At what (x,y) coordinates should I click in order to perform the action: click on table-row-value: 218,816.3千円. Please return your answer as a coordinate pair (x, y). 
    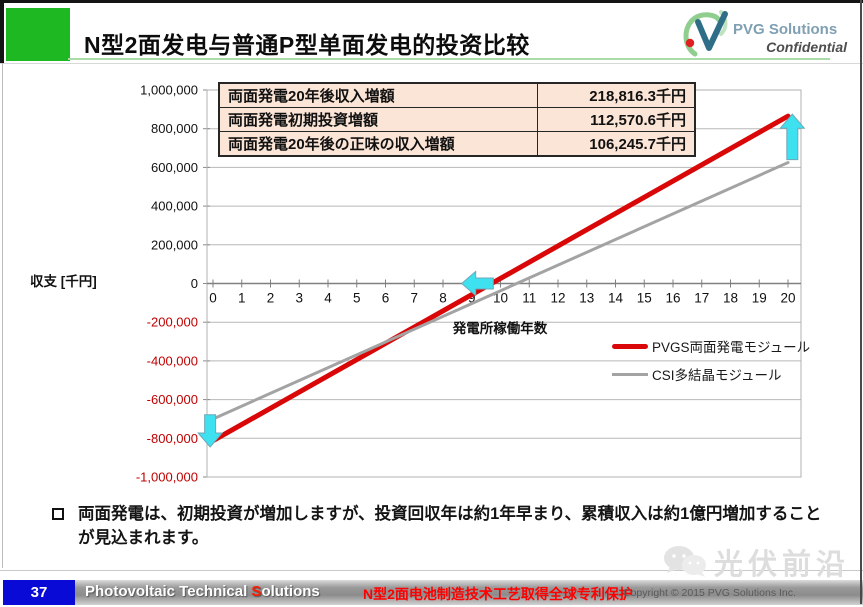
    Looking at the image, I should click on (616, 95).